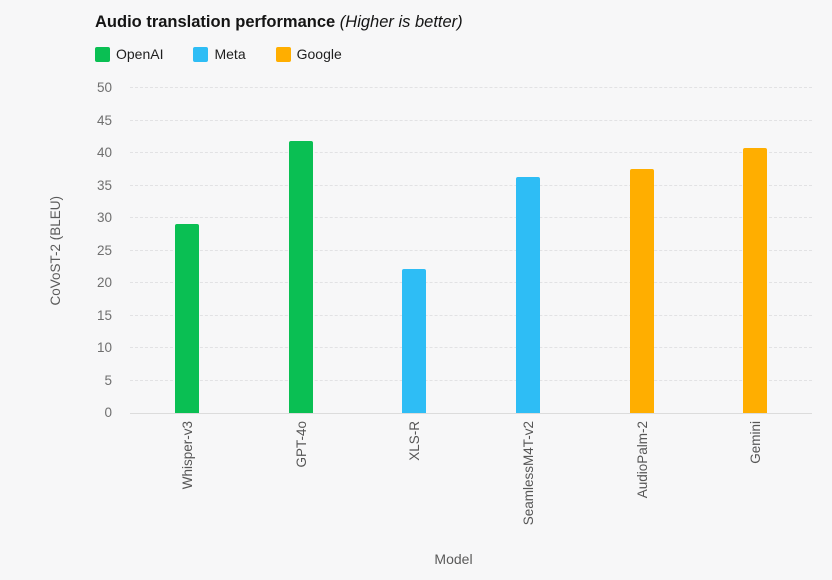  I want to click on y-tick-label-20: 20, so click(104, 282).